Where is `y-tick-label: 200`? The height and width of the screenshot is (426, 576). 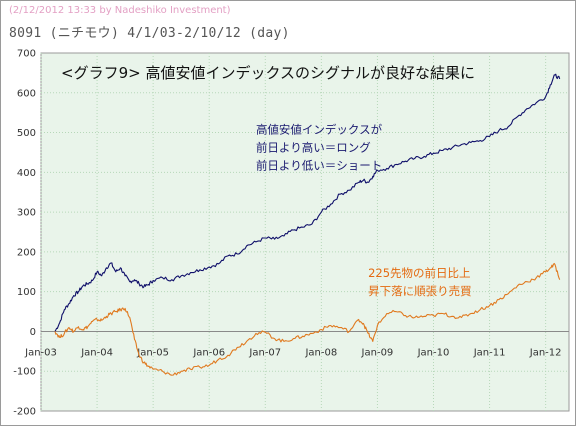
y-tick-label: 200 is located at coordinates (26, 252).